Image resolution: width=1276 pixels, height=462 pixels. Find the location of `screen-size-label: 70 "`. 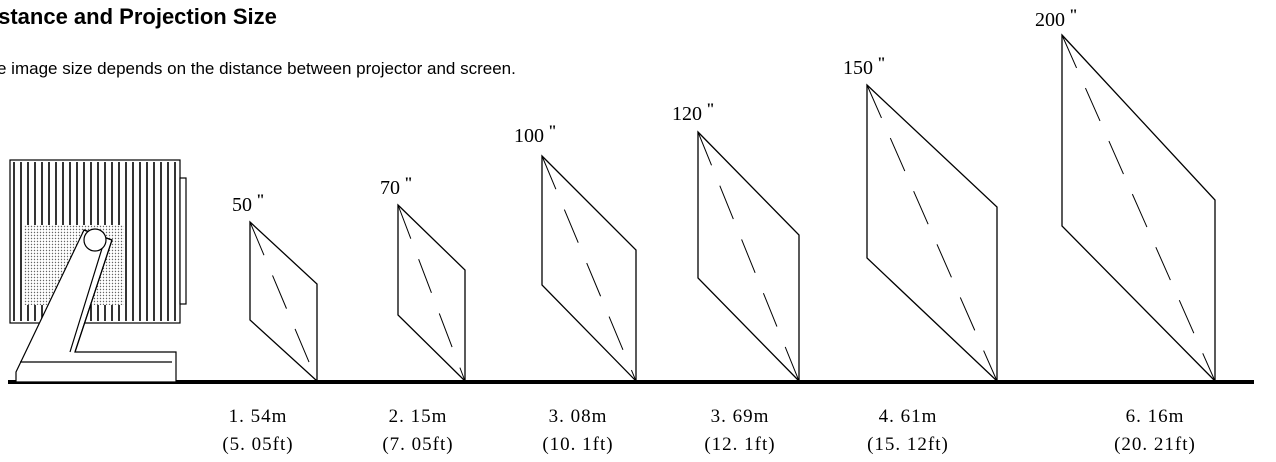

screen-size-label: 70 " is located at coordinates (396, 187).